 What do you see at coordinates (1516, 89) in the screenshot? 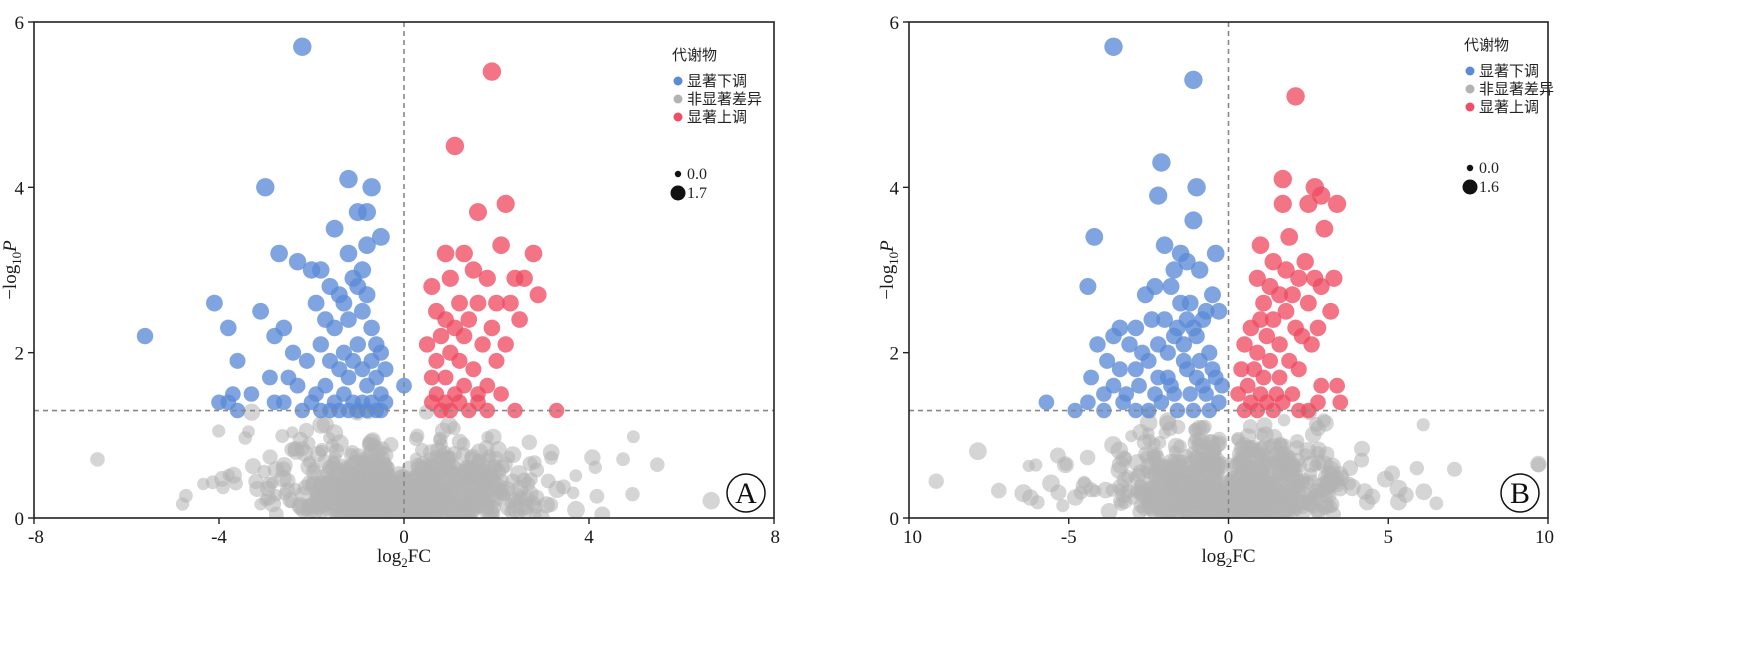
I see `legend-label: 非显著差异` at bounding box center [1516, 89].